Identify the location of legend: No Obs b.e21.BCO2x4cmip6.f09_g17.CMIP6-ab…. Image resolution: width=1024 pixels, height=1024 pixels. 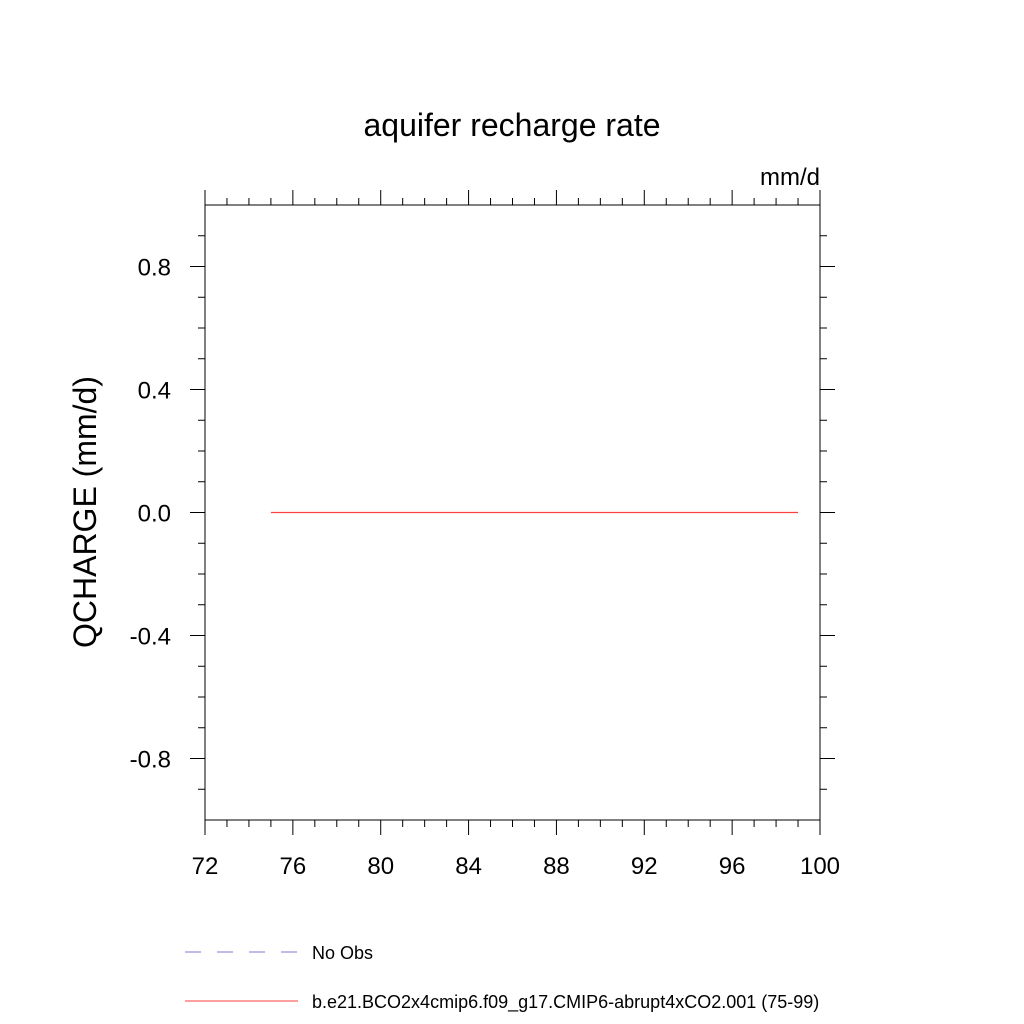
(502, 978).